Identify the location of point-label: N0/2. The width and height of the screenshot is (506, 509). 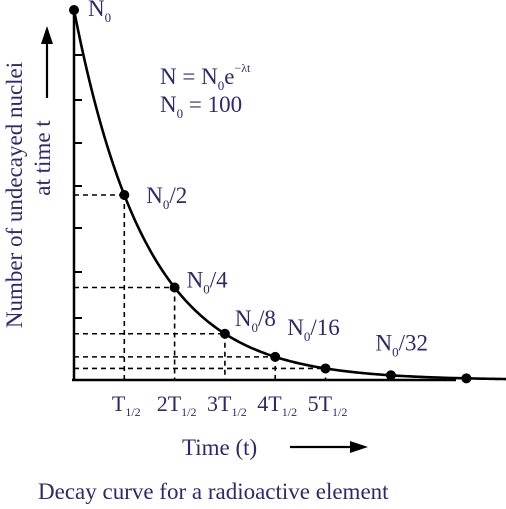
(166, 197).